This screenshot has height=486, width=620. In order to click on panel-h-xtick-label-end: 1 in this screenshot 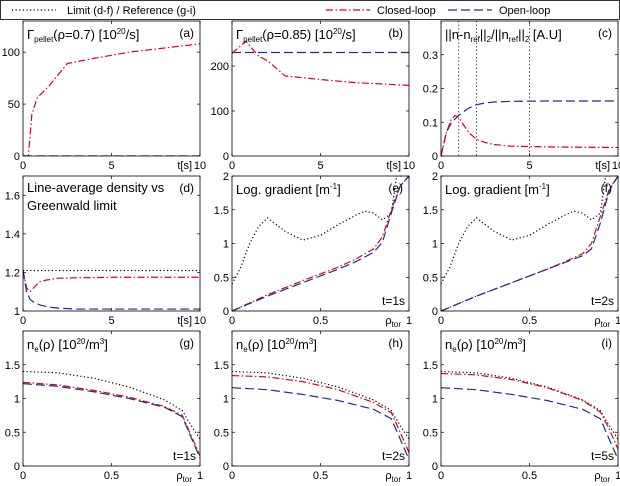, I will do `click(409, 476)`.